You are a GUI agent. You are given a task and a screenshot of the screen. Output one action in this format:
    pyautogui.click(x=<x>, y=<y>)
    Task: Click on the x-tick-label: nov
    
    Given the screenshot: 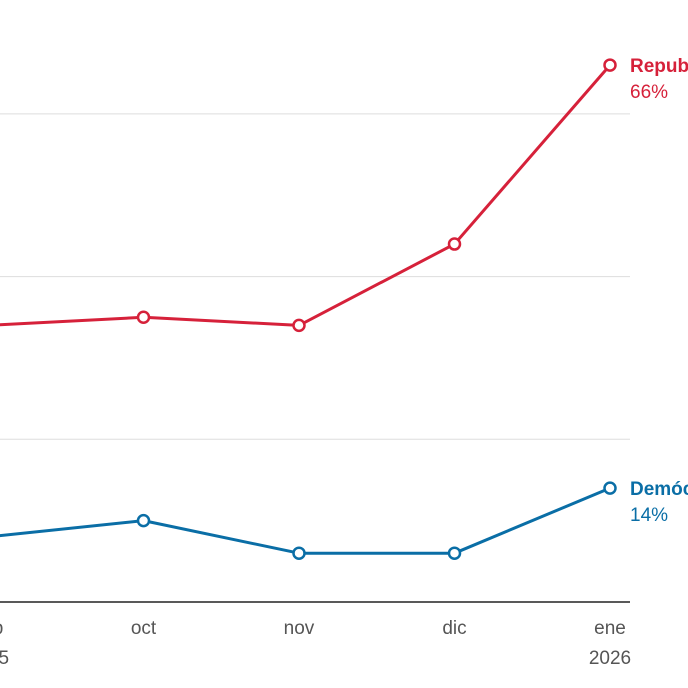 What is the action you would take?
    pyautogui.click(x=299, y=628)
    